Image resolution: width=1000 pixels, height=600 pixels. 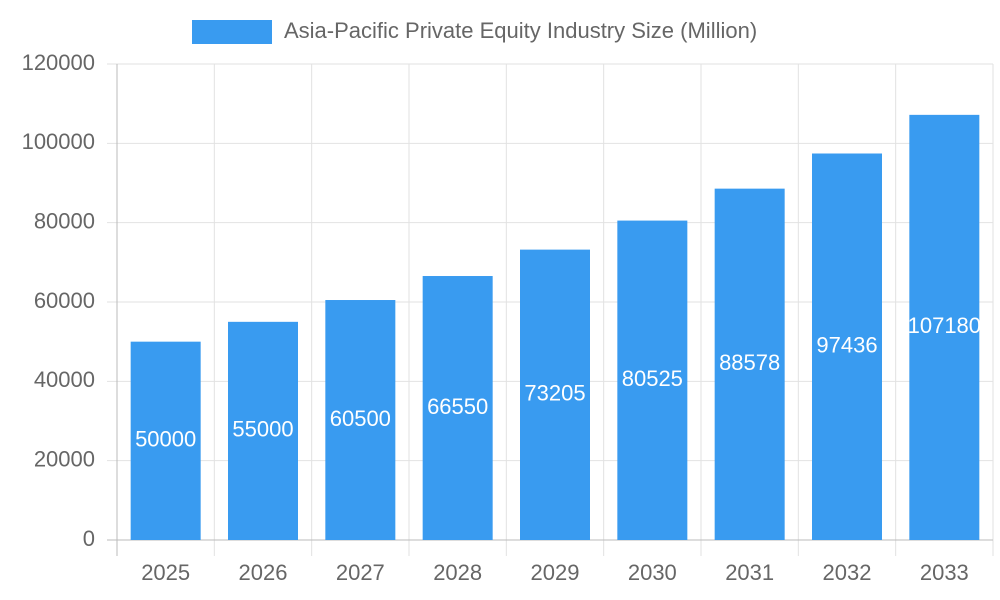 What do you see at coordinates (58, 141) in the screenshot?
I see `y-tick-label: 100000` at bounding box center [58, 141].